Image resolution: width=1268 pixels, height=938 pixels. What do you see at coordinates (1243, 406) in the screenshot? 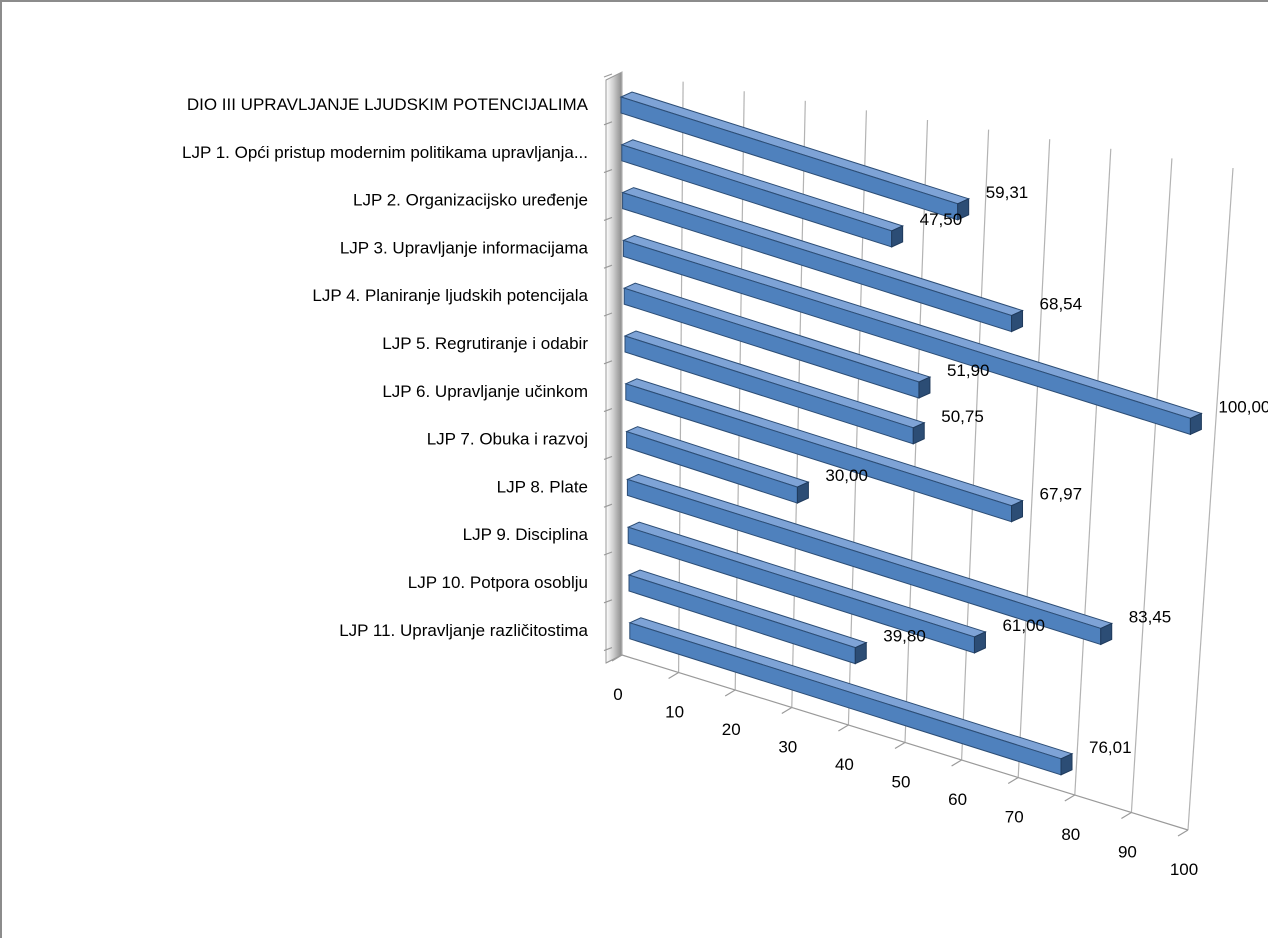
I see `data-label: 100,00` at bounding box center [1243, 406].